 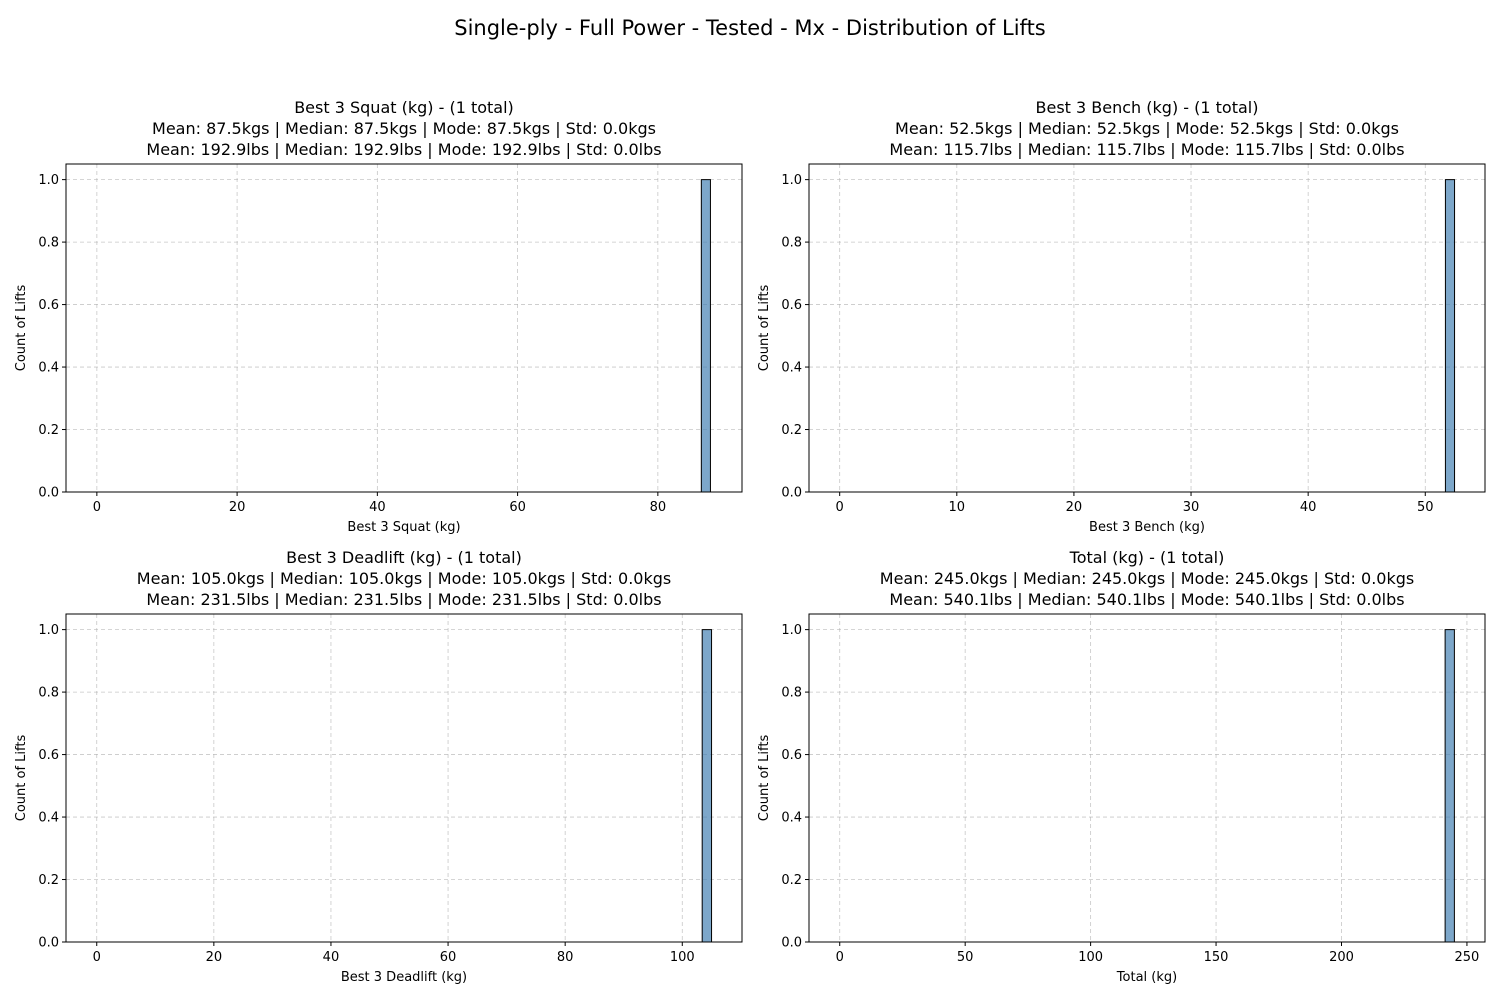 I want to click on y-tick-label-bench-5: 1.0, so click(x=791, y=180).